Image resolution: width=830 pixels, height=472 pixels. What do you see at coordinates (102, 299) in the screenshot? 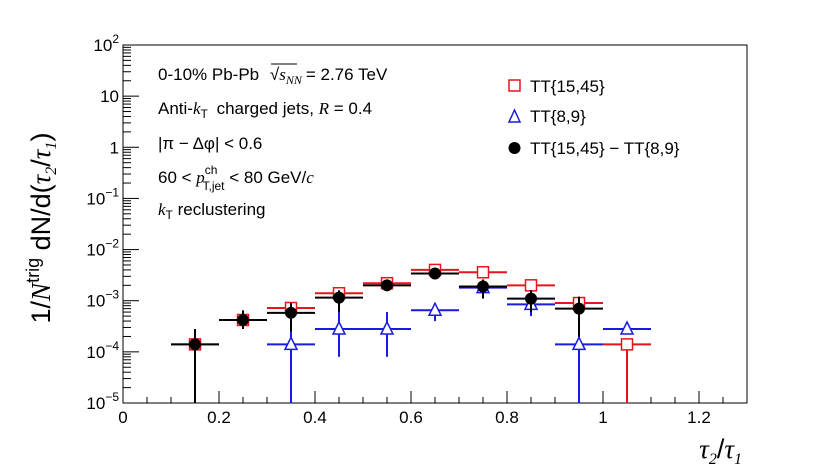
I see `y-tick-label: 10⁻³` at bounding box center [102, 299].